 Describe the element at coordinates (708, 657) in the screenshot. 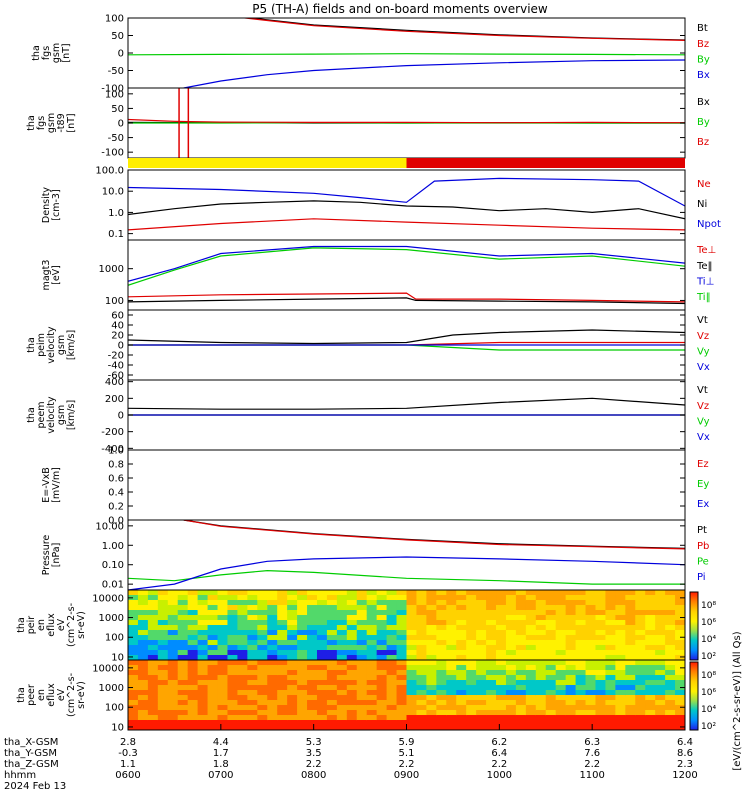

I see `colorbar-tick-label: 10²` at that location.